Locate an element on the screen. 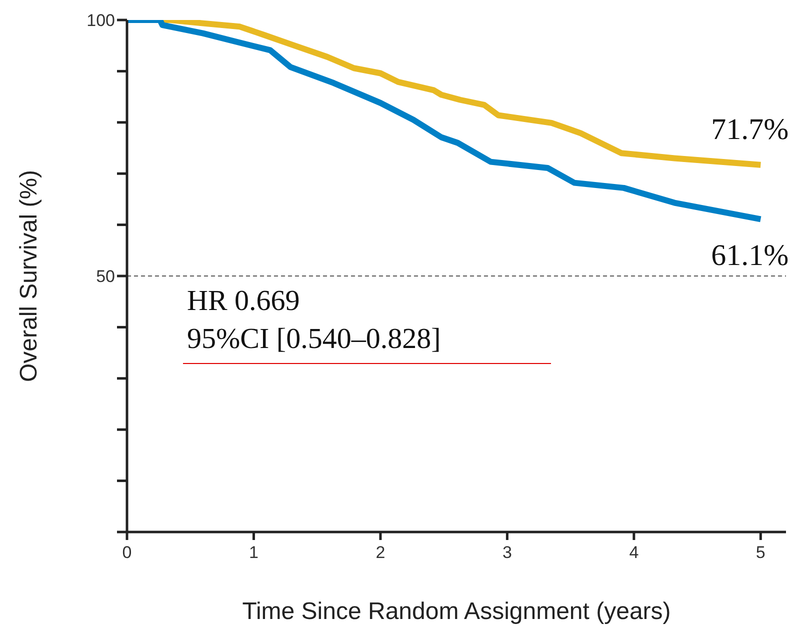 This screenshot has width=790, height=629. x-tick-label: 0 is located at coordinates (127, 552).